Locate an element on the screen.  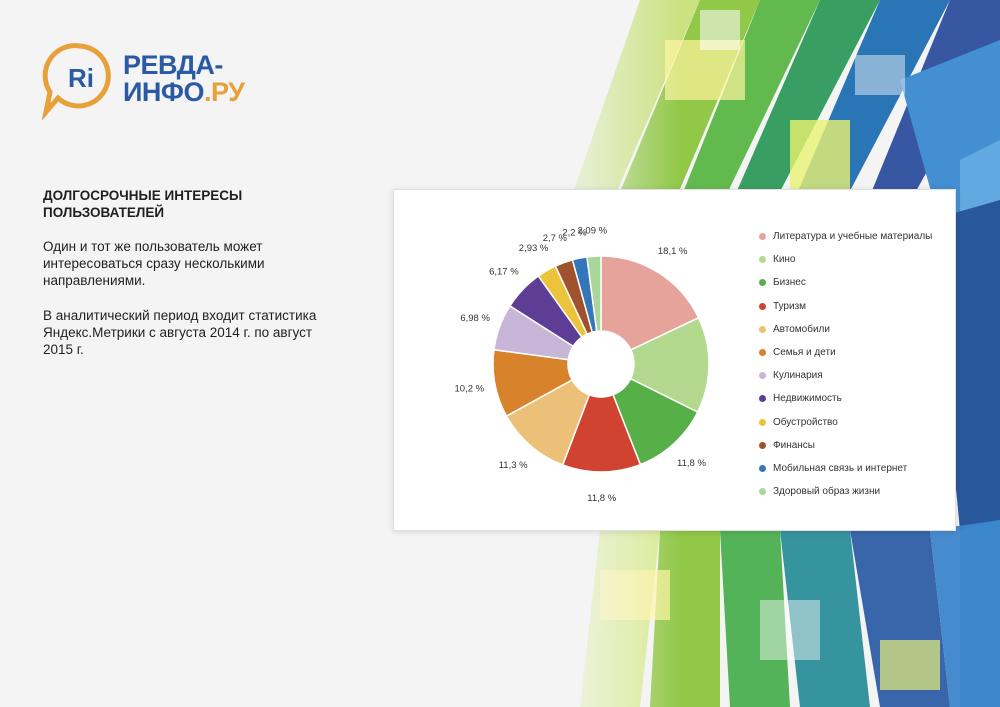
legend-label: Автомобили is located at coordinates (801, 329).